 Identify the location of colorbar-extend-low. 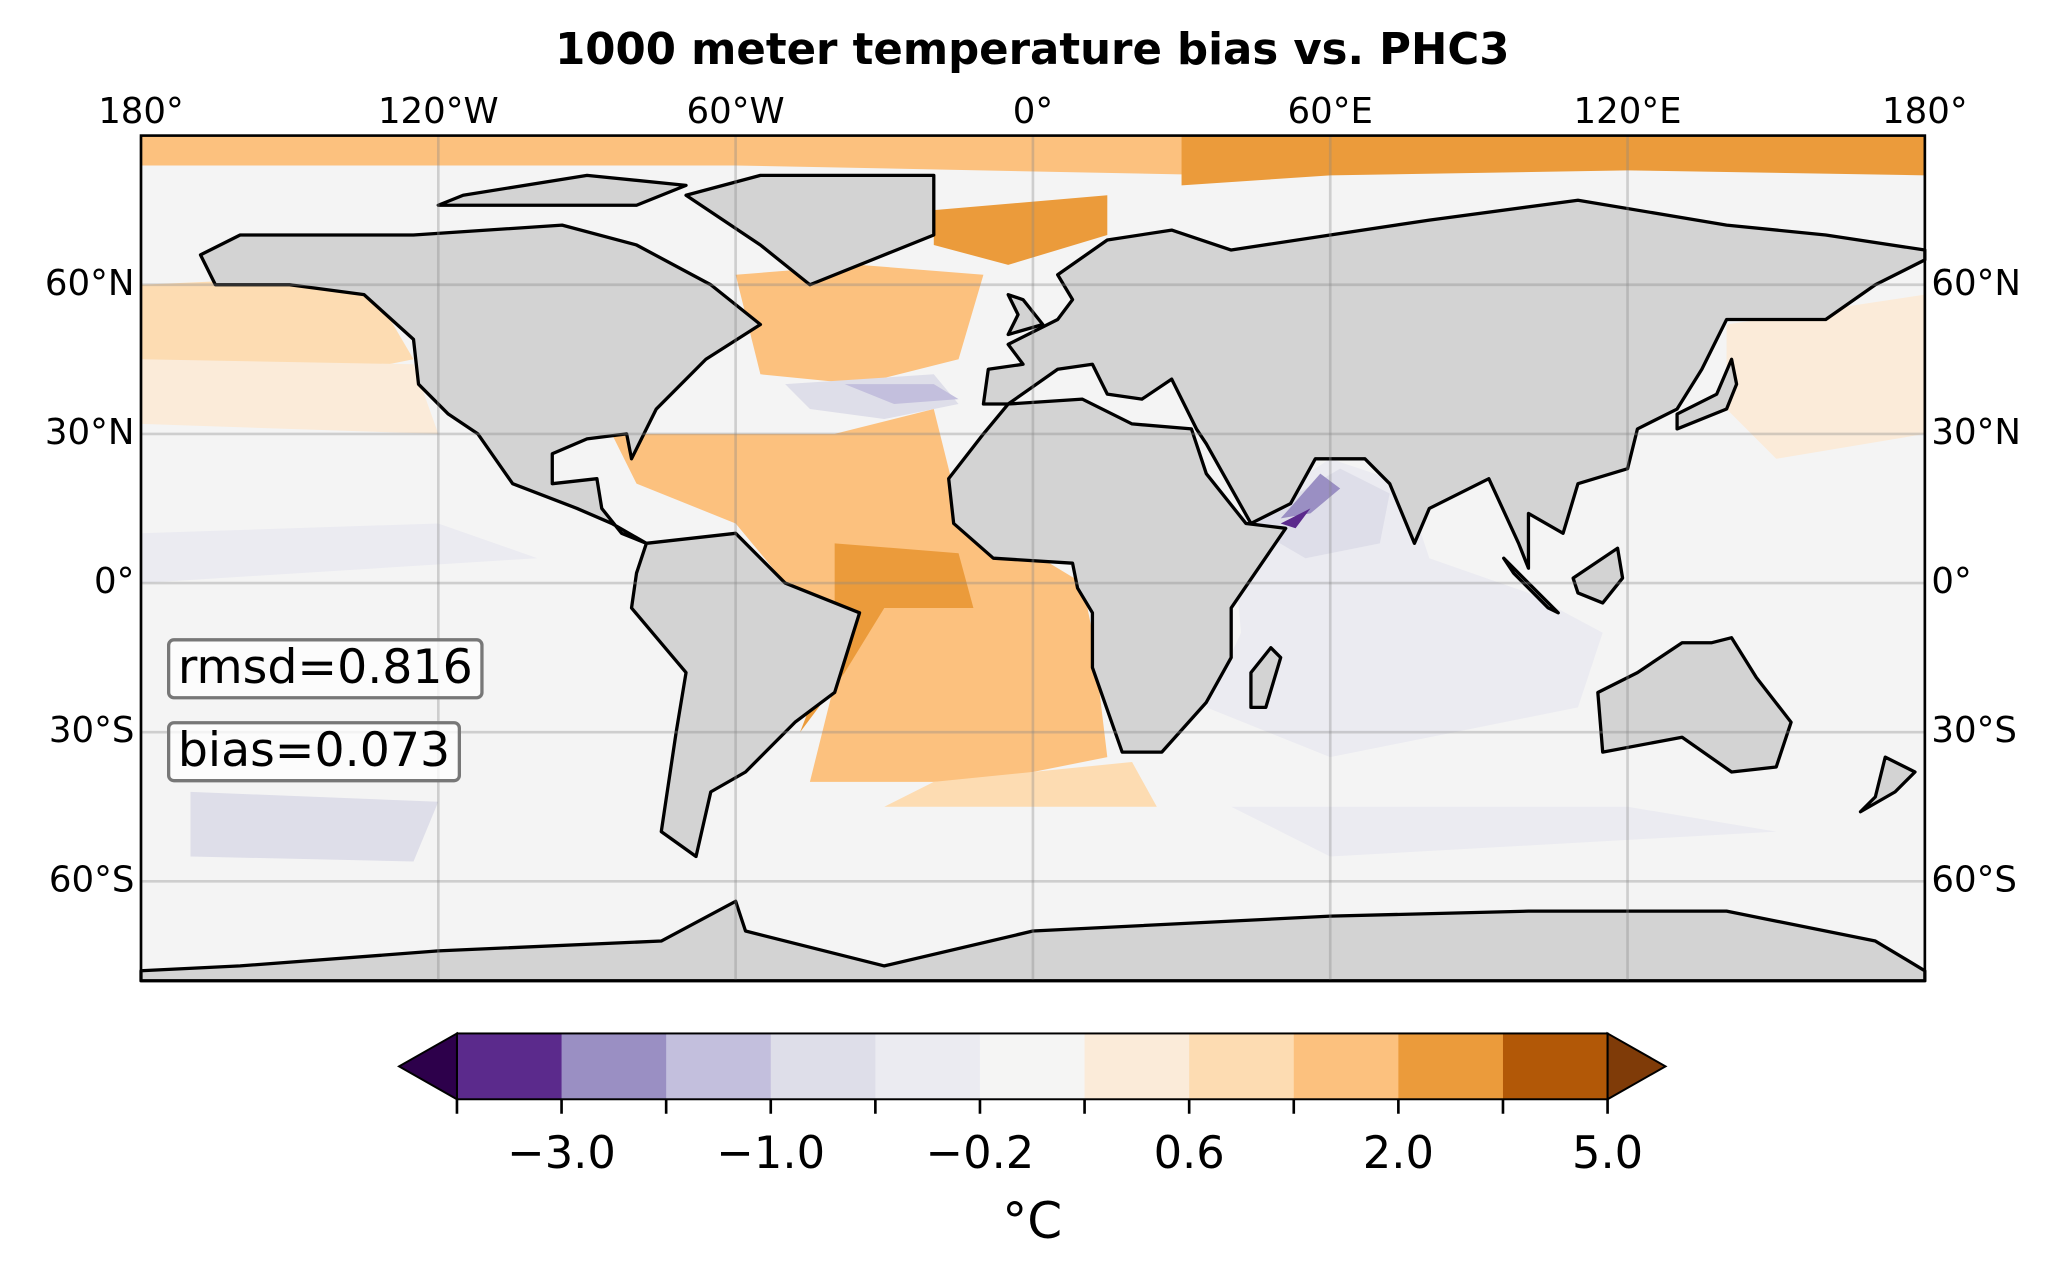
(427, 1066).